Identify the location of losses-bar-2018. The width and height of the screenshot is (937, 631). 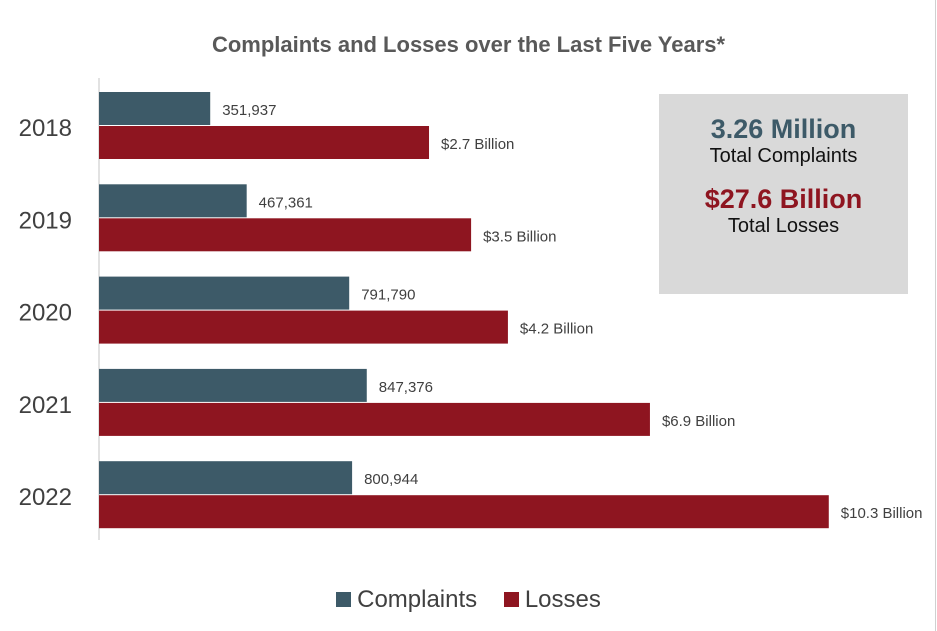
(264, 142).